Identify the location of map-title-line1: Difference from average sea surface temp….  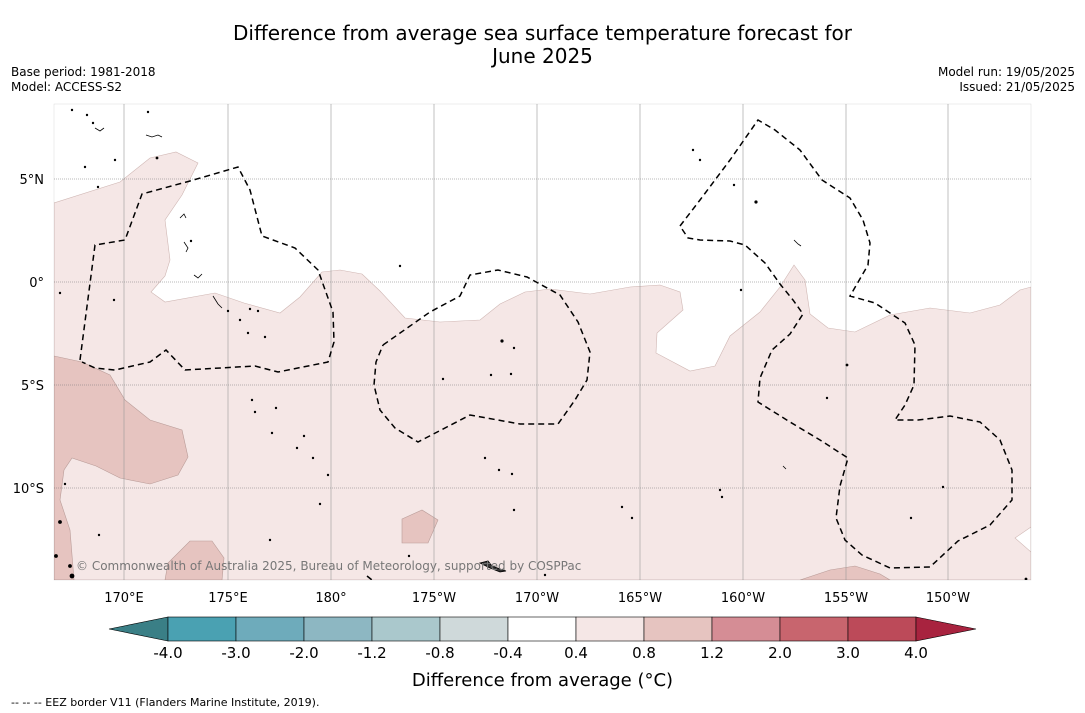
(542, 33).